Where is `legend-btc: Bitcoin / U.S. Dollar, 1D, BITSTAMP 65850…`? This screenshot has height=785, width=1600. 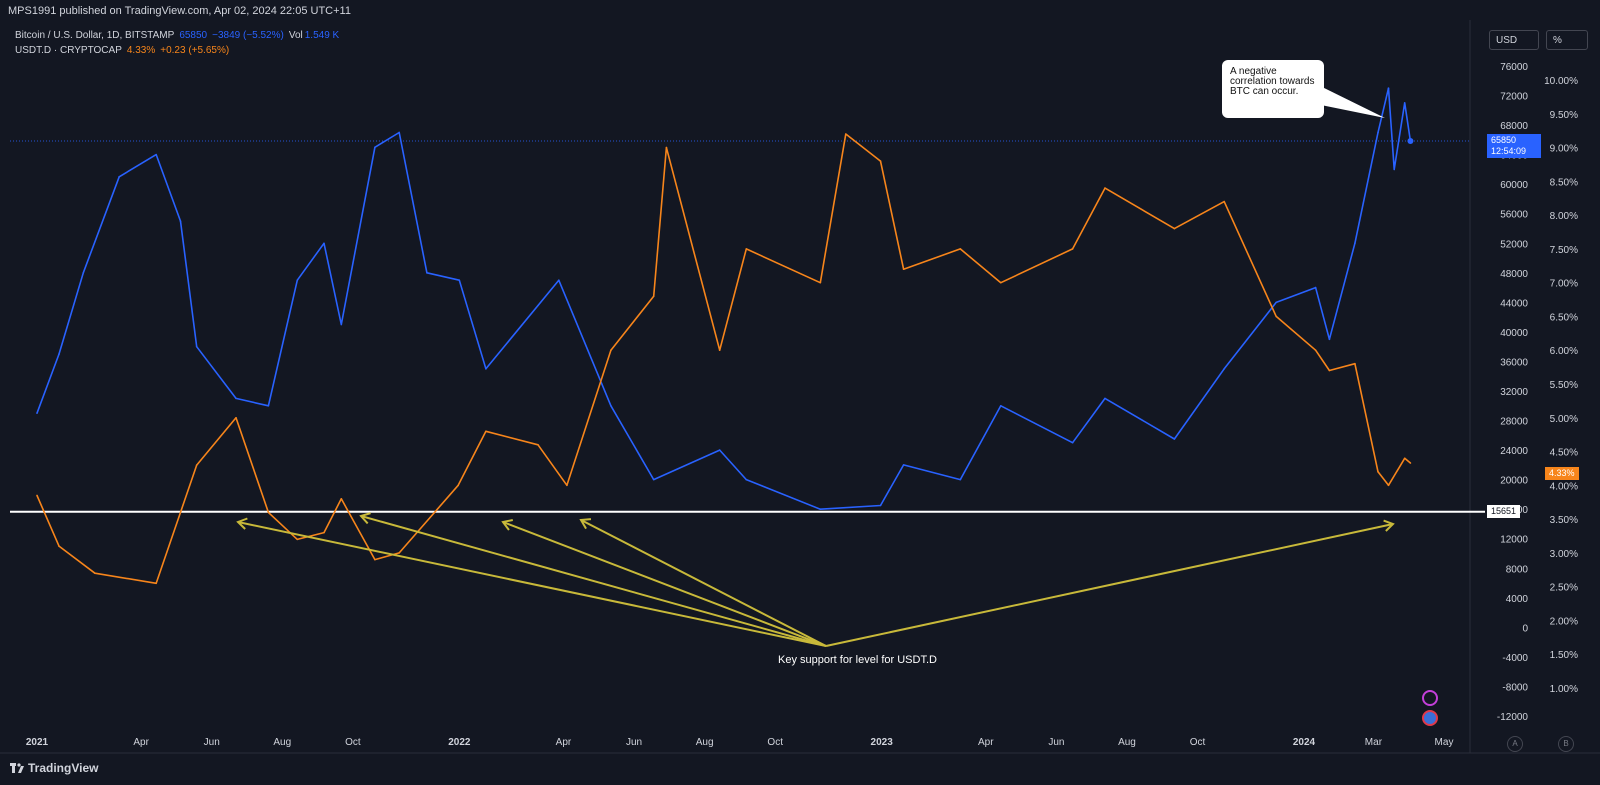
legend-btc: Bitcoin / U.S. Dollar, 1D, BITSTAMP 65850… is located at coordinates (179, 35).